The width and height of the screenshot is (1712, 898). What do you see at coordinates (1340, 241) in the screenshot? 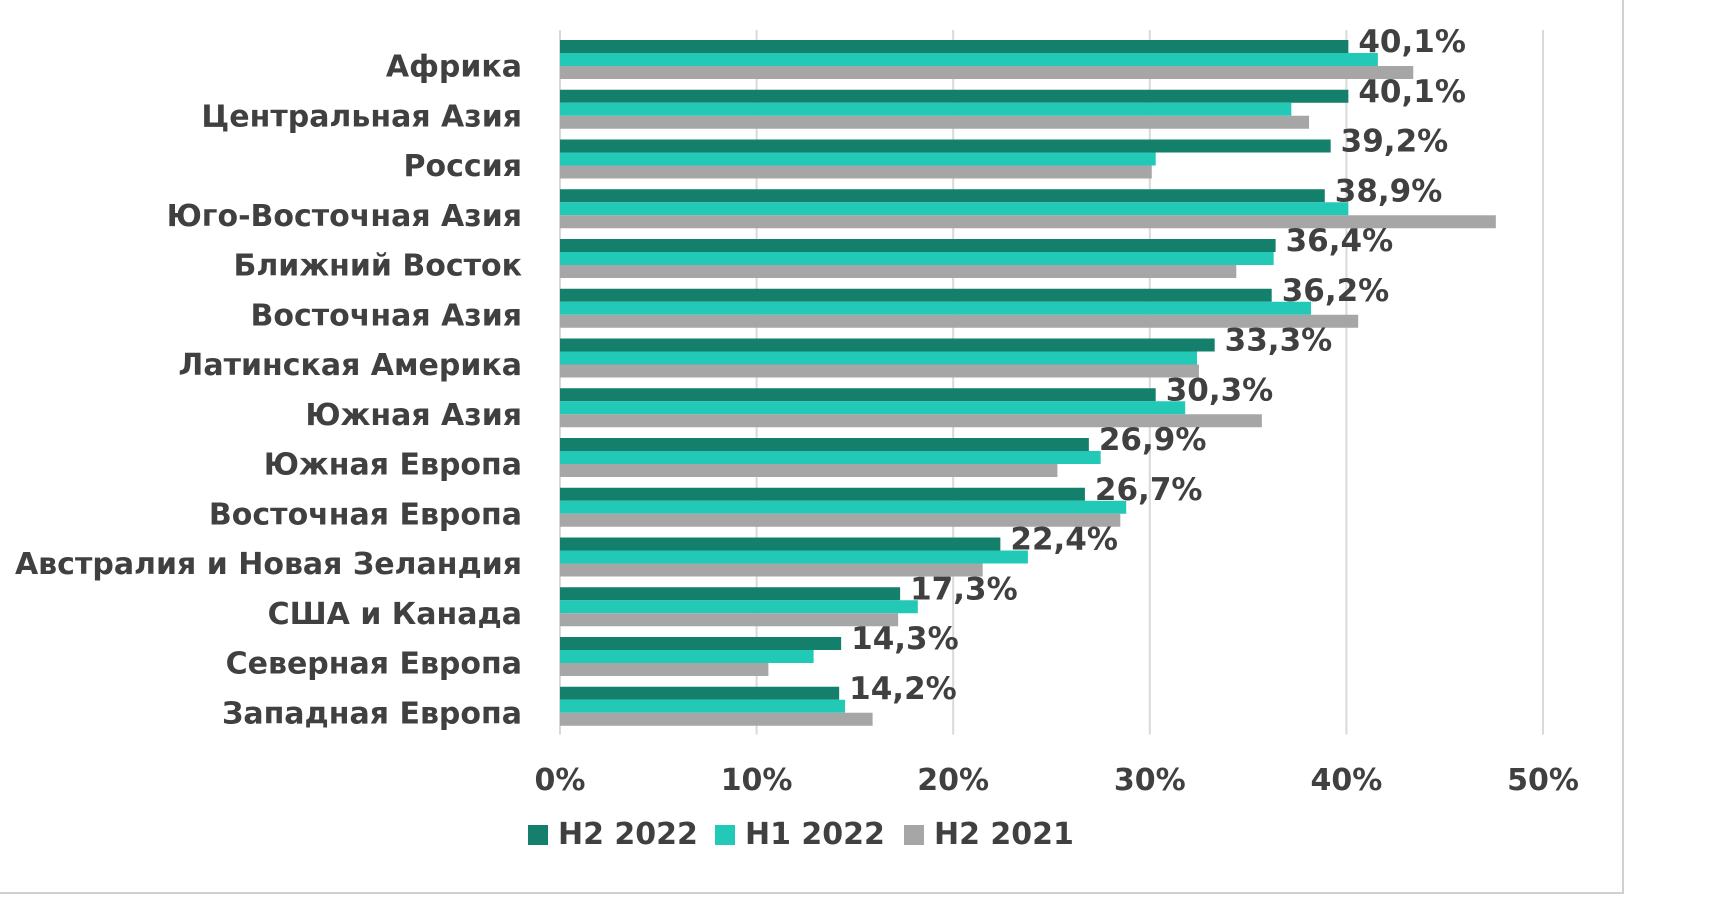
I see `data-label: 36,4%` at bounding box center [1340, 241].